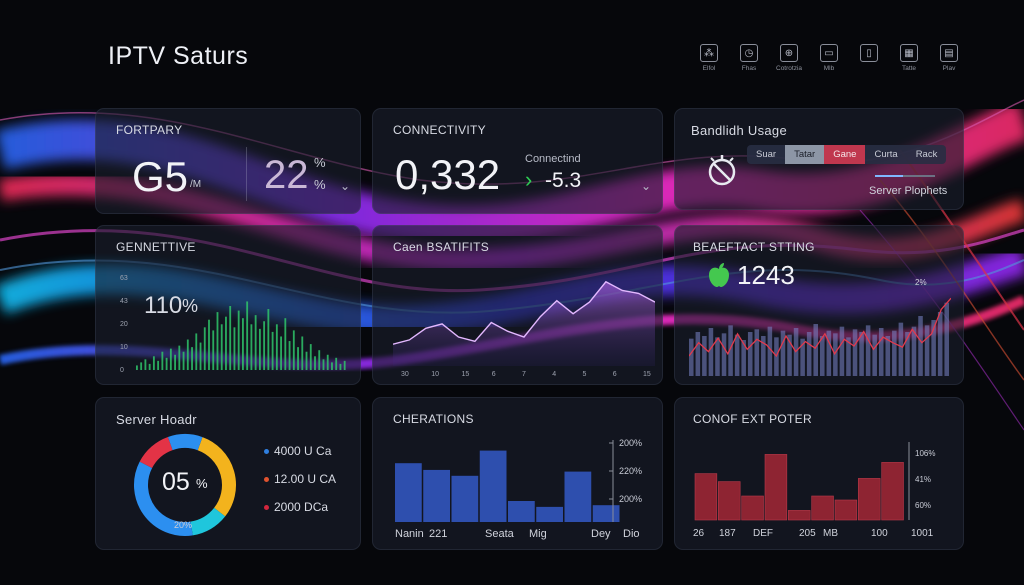 The height and width of the screenshot is (585, 1024). Describe the element at coordinates (925, 453) in the screenshot. I see `y-tick-label: 106%` at that location.